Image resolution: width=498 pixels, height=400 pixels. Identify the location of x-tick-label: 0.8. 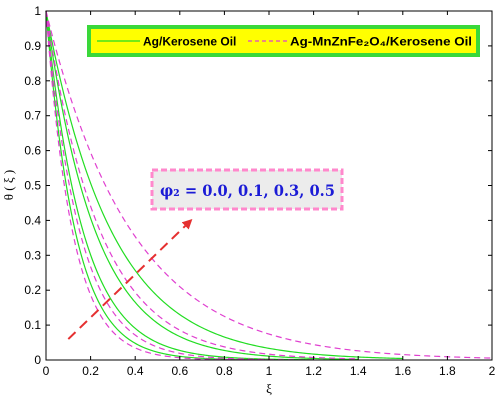
(224, 371).